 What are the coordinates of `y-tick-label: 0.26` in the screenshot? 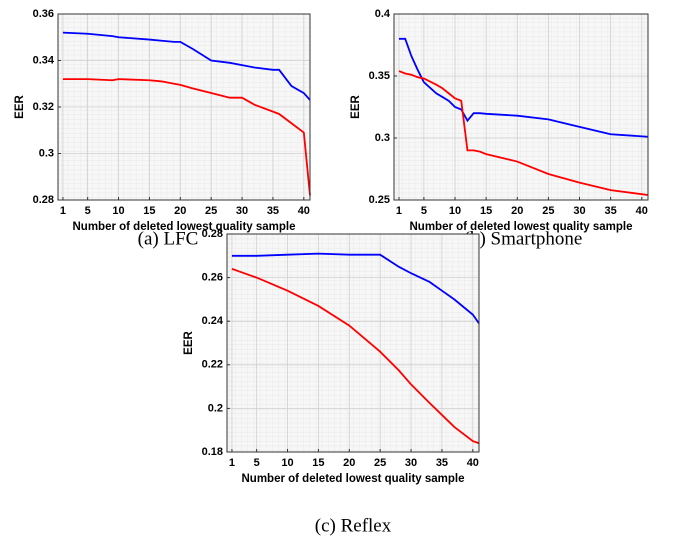 It's located at (212, 278).